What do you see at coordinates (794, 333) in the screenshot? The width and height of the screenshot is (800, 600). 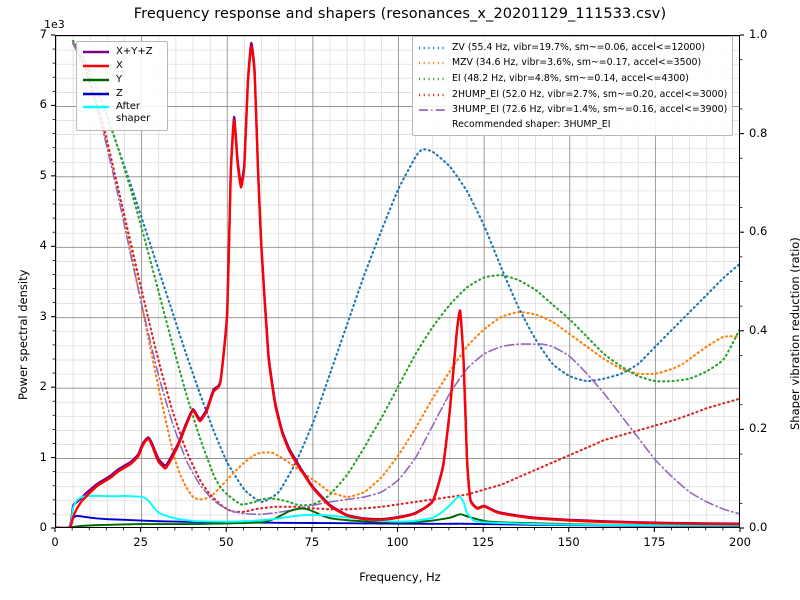 I see `y-axis-label-right: Shaper vibration reduction (ratio)` at bounding box center [794, 333].